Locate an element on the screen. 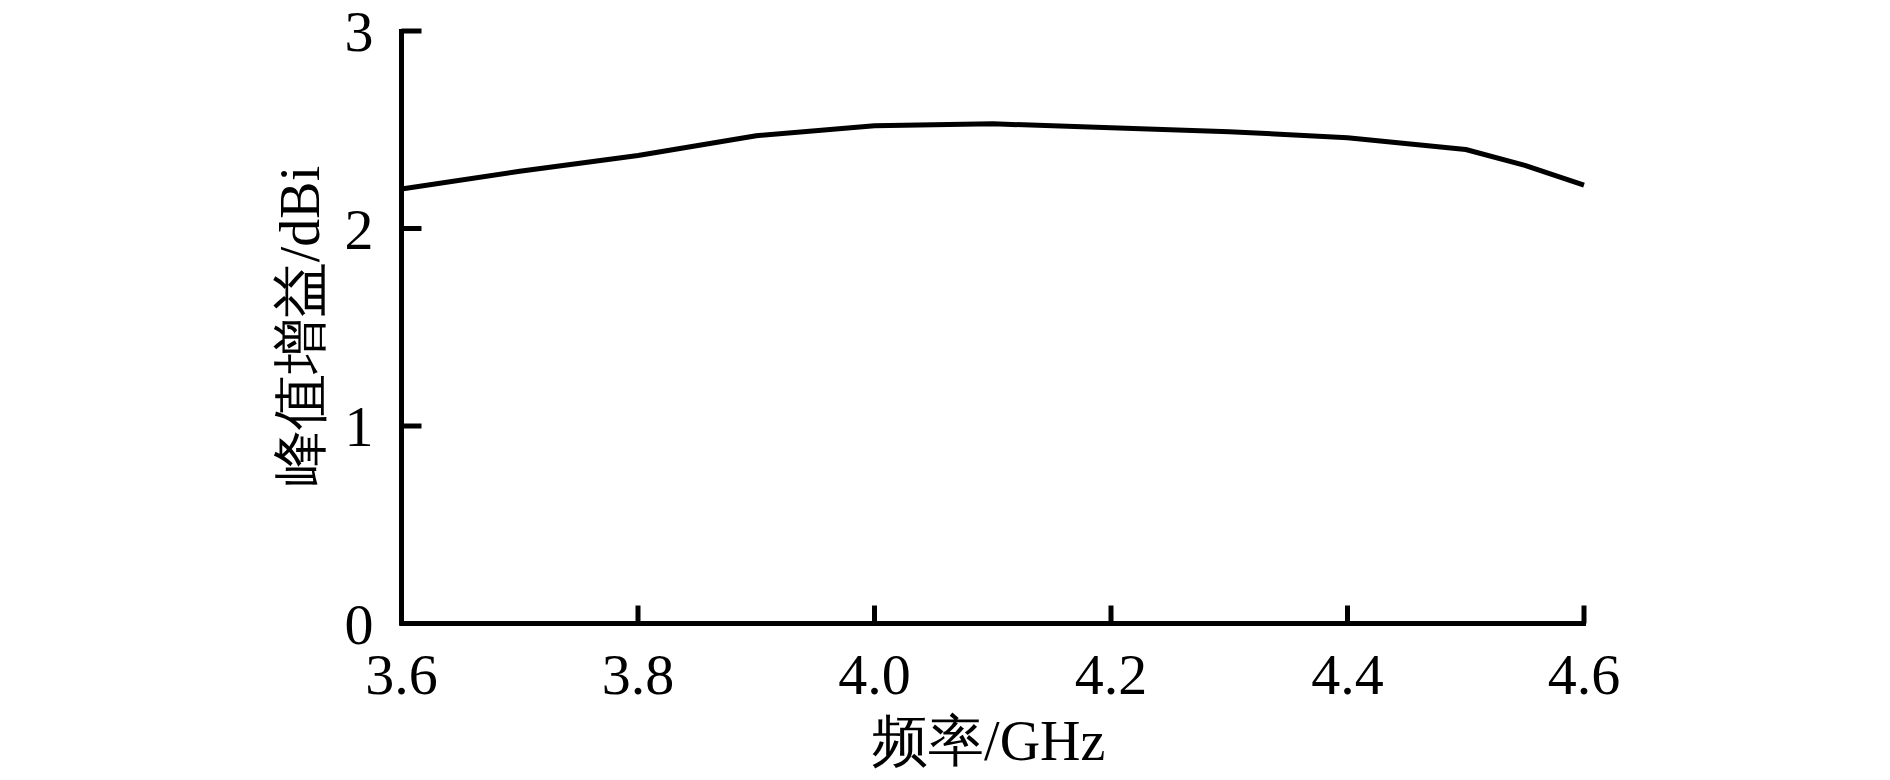 The height and width of the screenshot is (780, 1890). y-tick-label: 2 is located at coordinates (359, 229).